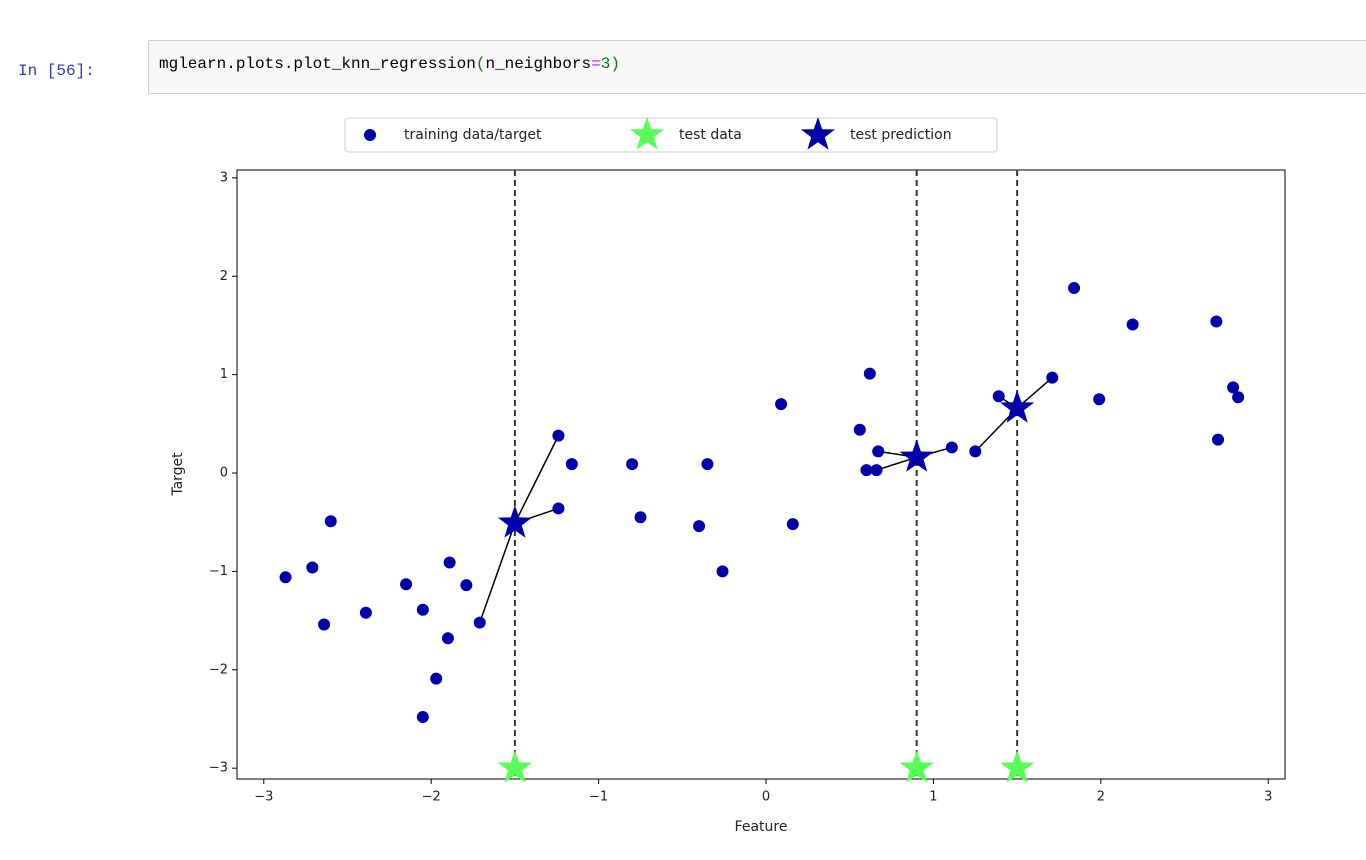 The image size is (1366, 860). I want to click on y-axis-label: Target, so click(178, 474).